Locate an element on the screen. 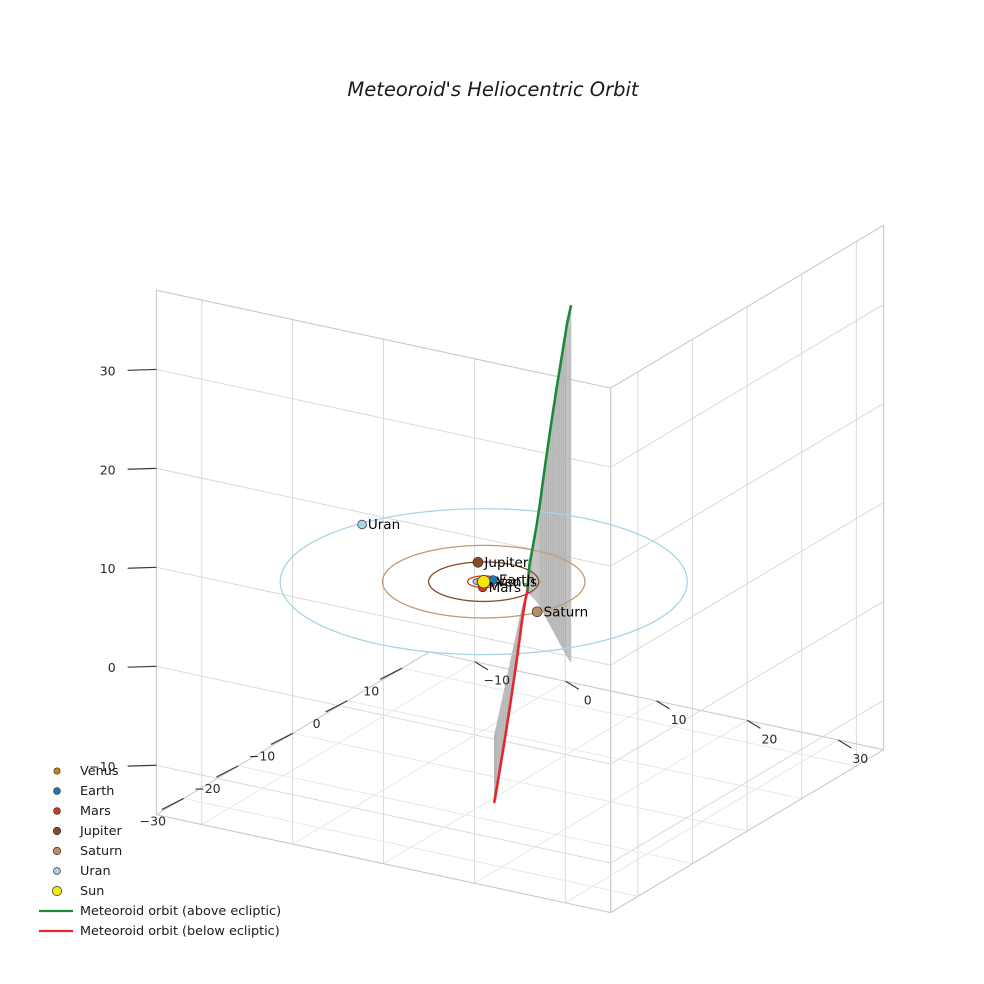 The image size is (984, 984). legend-marker-uran is located at coordinates (57, 871).